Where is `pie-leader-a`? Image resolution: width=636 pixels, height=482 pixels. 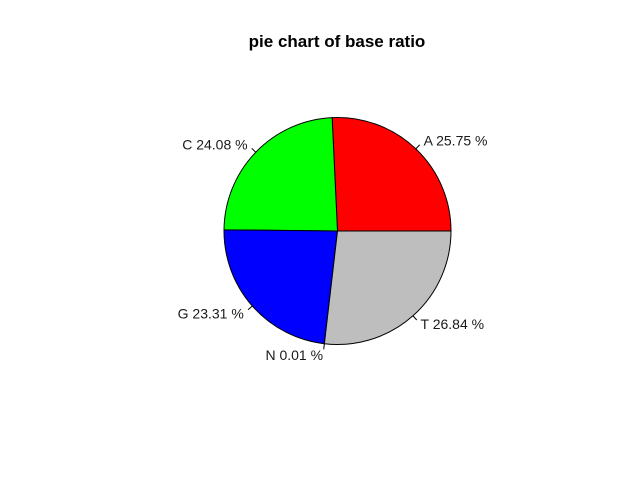
pie-leader-a is located at coordinates (418, 147).